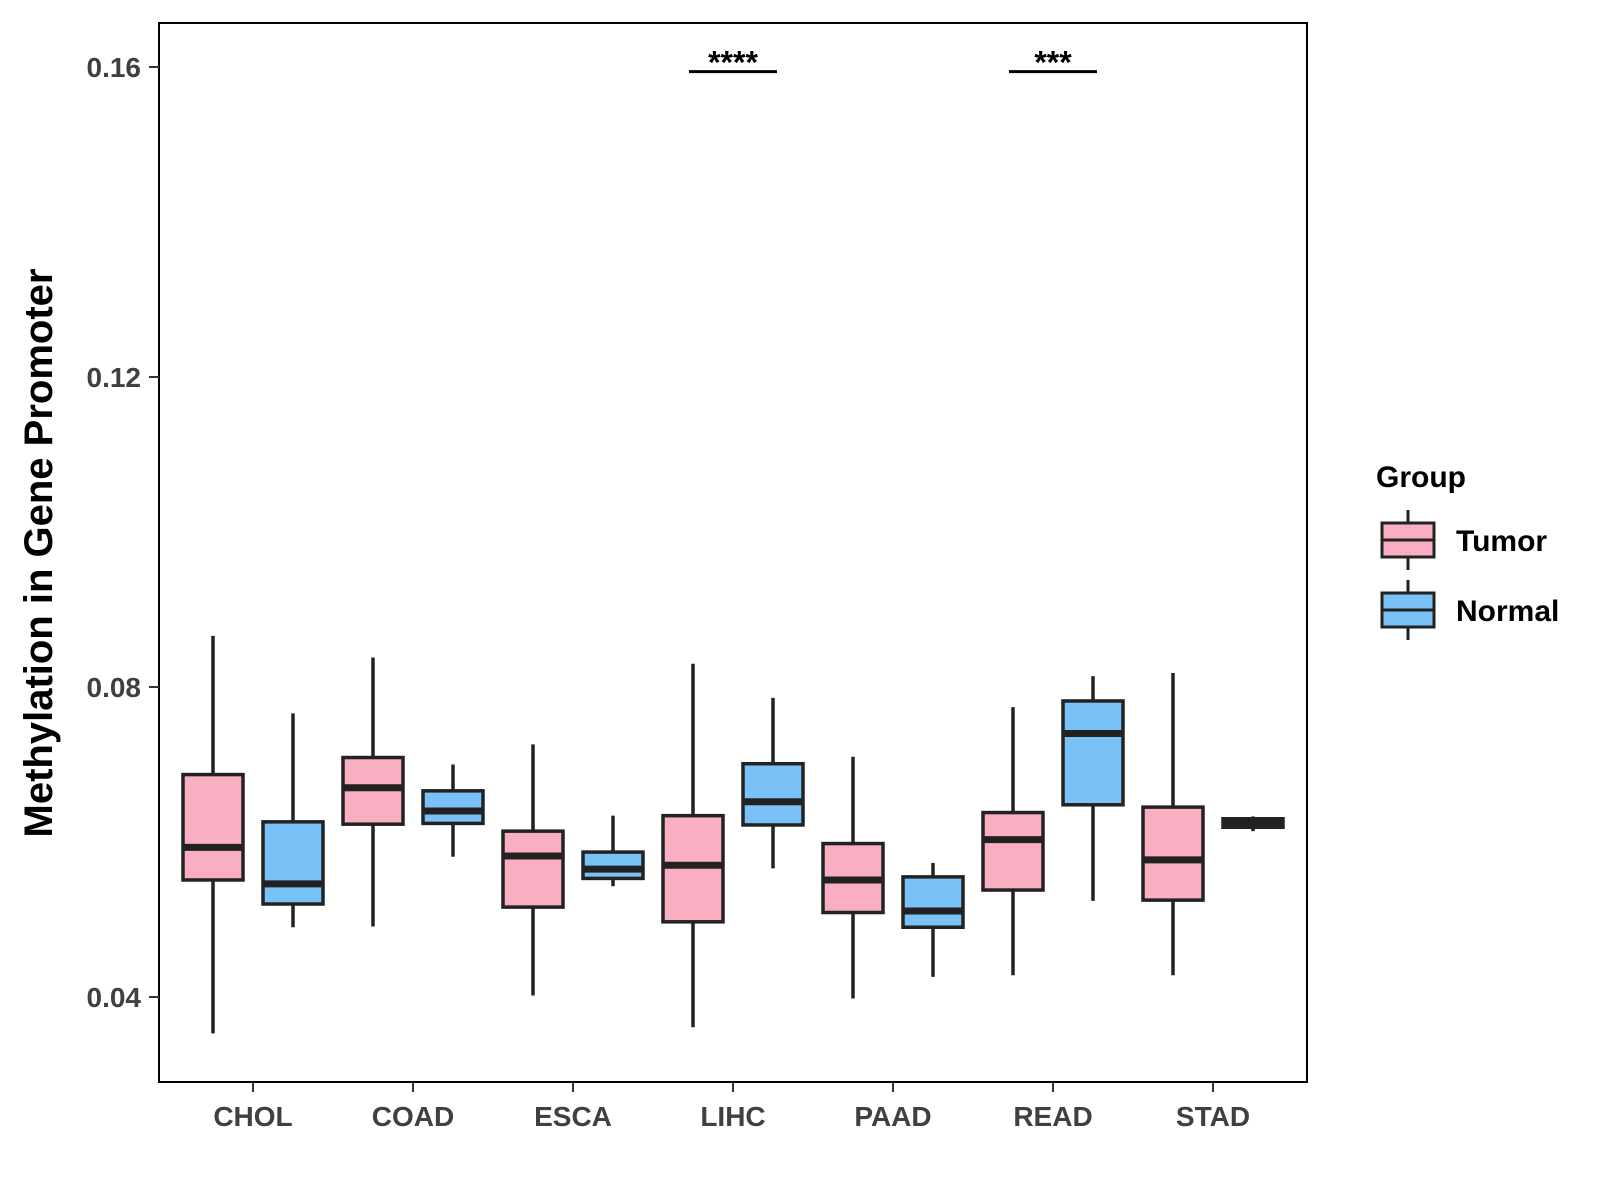  What do you see at coordinates (1213, 1116) in the screenshot?
I see `x-tick-label-stad: STAD` at bounding box center [1213, 1116].